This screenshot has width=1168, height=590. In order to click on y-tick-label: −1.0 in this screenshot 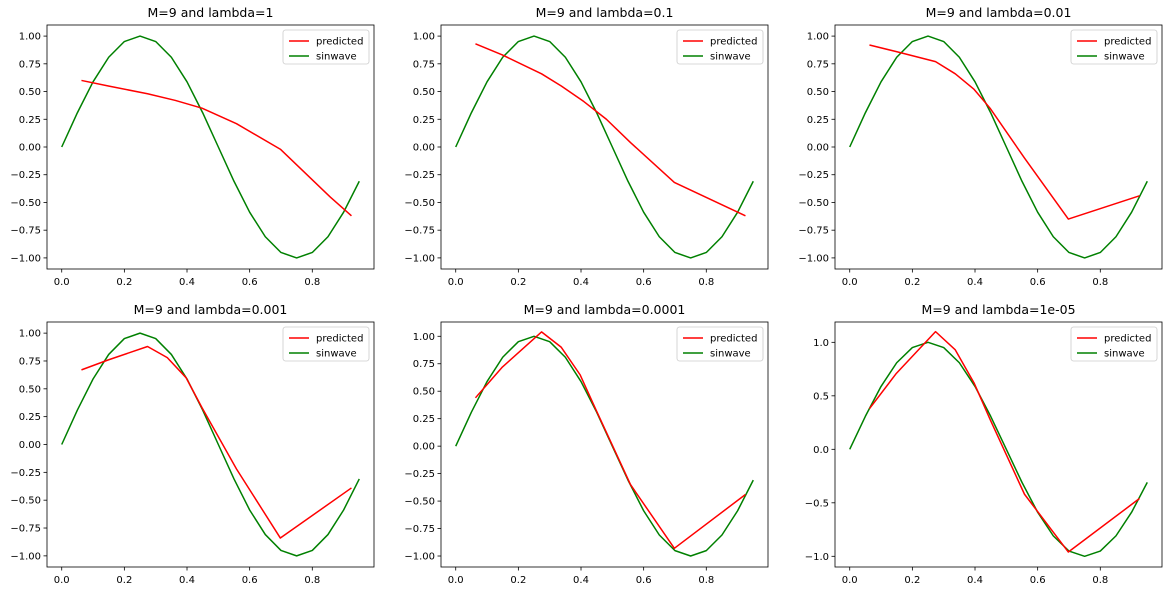, I will do `click(817, 557)`.